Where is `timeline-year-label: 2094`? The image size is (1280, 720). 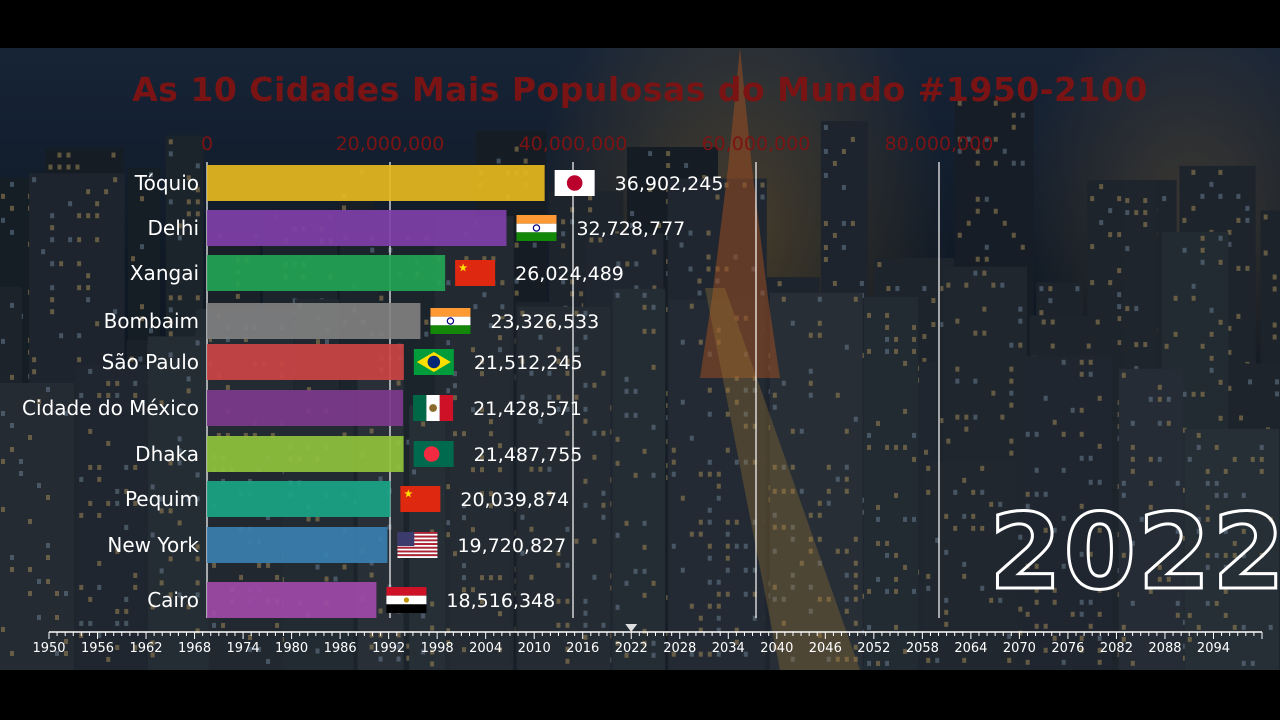
timeline-year-label: 2094 is located at coordinates (1213, 648).